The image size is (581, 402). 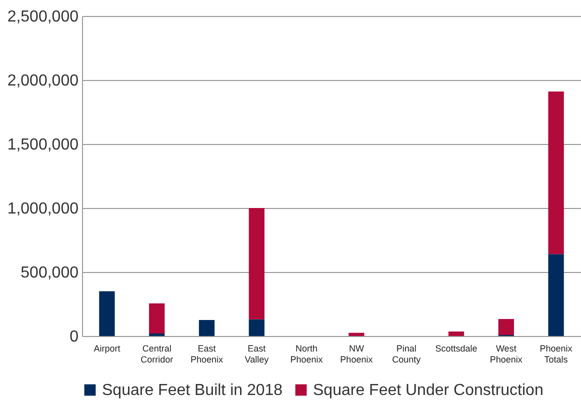 I want to click on x-tick-label: North Phoenix, so click(x=307, y=354).